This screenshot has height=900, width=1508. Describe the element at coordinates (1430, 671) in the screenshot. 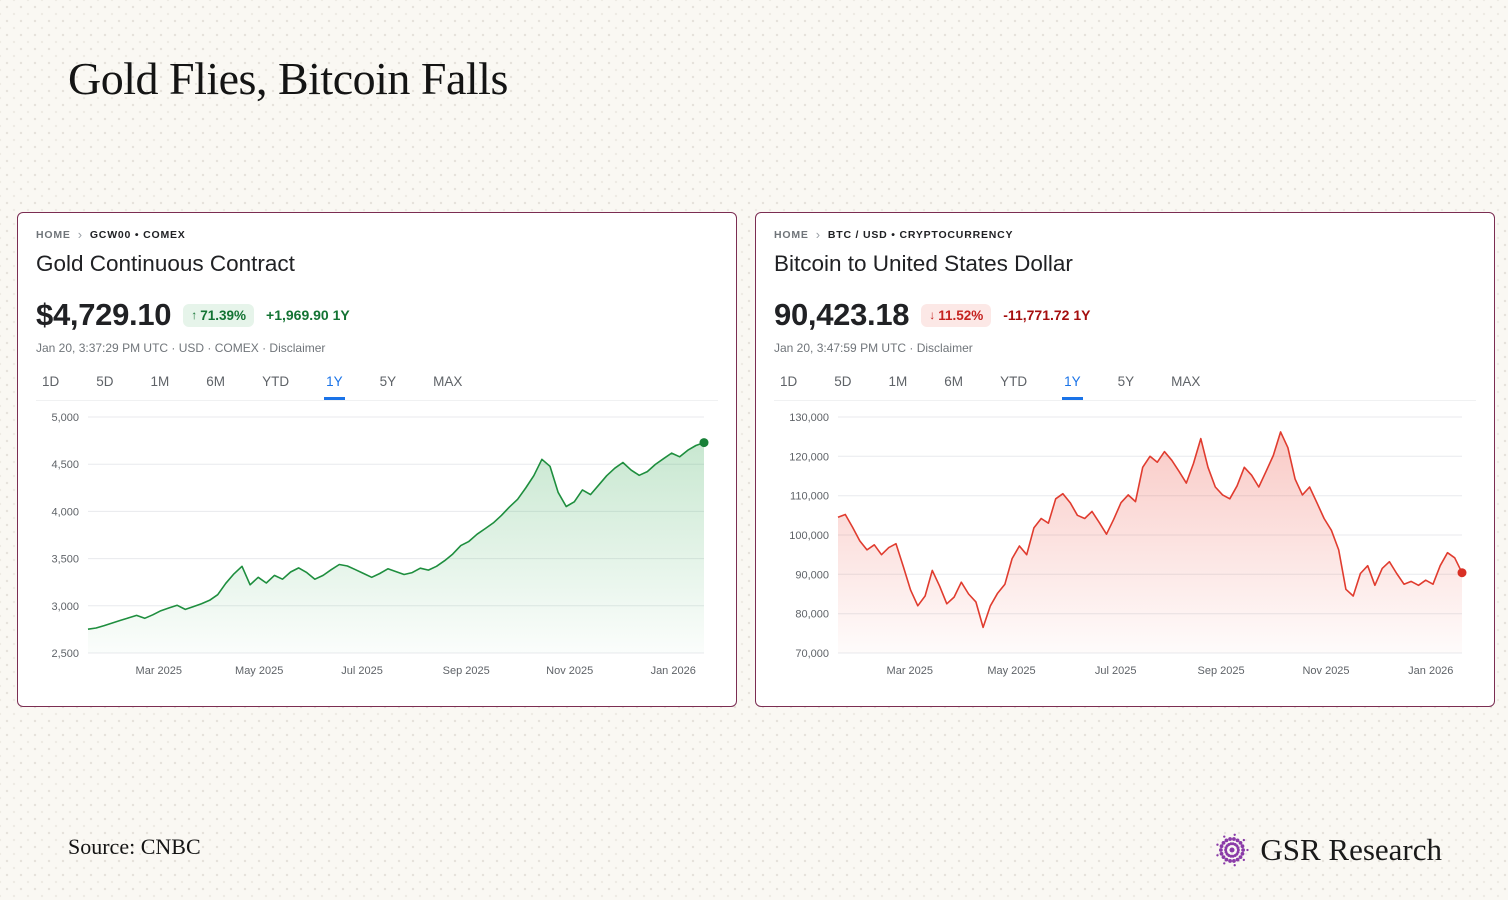

I see `btc-xtick-label: Jan 2026` at that location.